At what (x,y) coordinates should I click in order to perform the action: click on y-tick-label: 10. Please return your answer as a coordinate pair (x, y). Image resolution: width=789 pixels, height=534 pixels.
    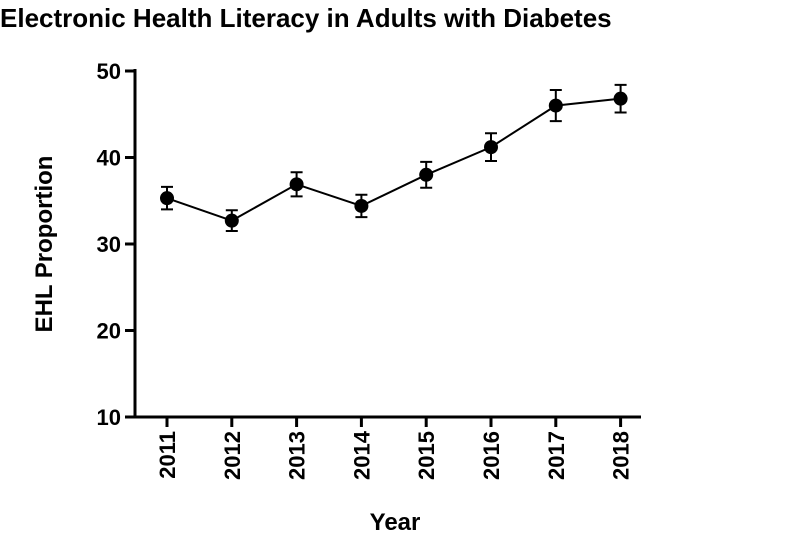
    Looking at the image, I should click on (109, 417).